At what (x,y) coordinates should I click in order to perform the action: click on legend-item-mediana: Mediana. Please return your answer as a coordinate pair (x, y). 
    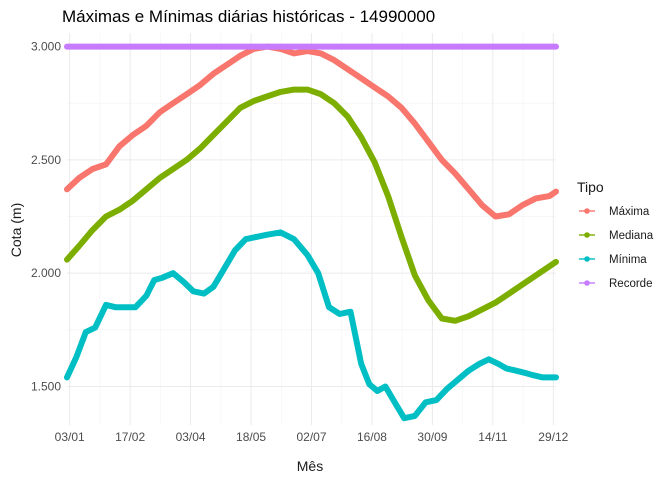
    Looking at the image, I should click on (616, 236).